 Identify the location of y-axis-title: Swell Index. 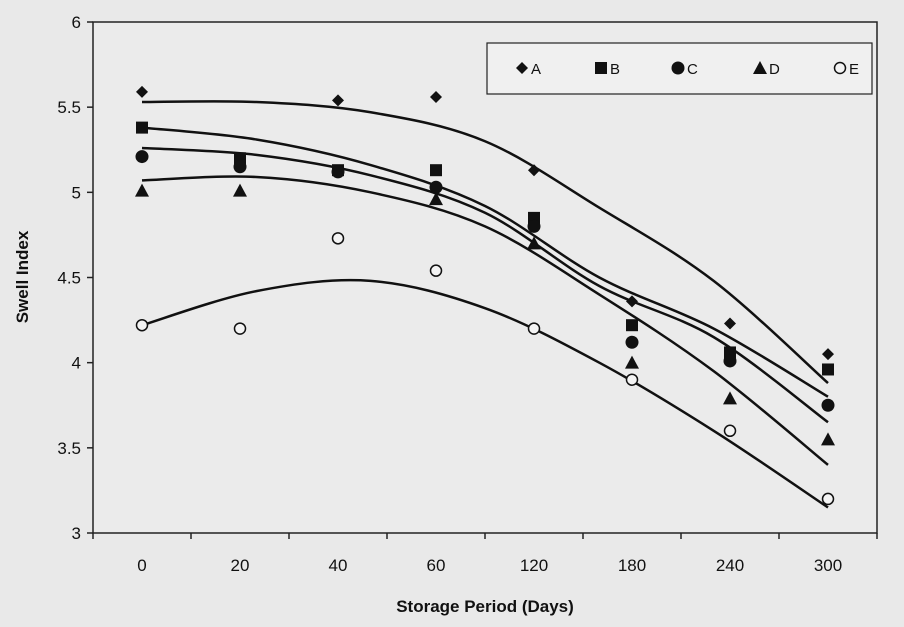
(22, 276).